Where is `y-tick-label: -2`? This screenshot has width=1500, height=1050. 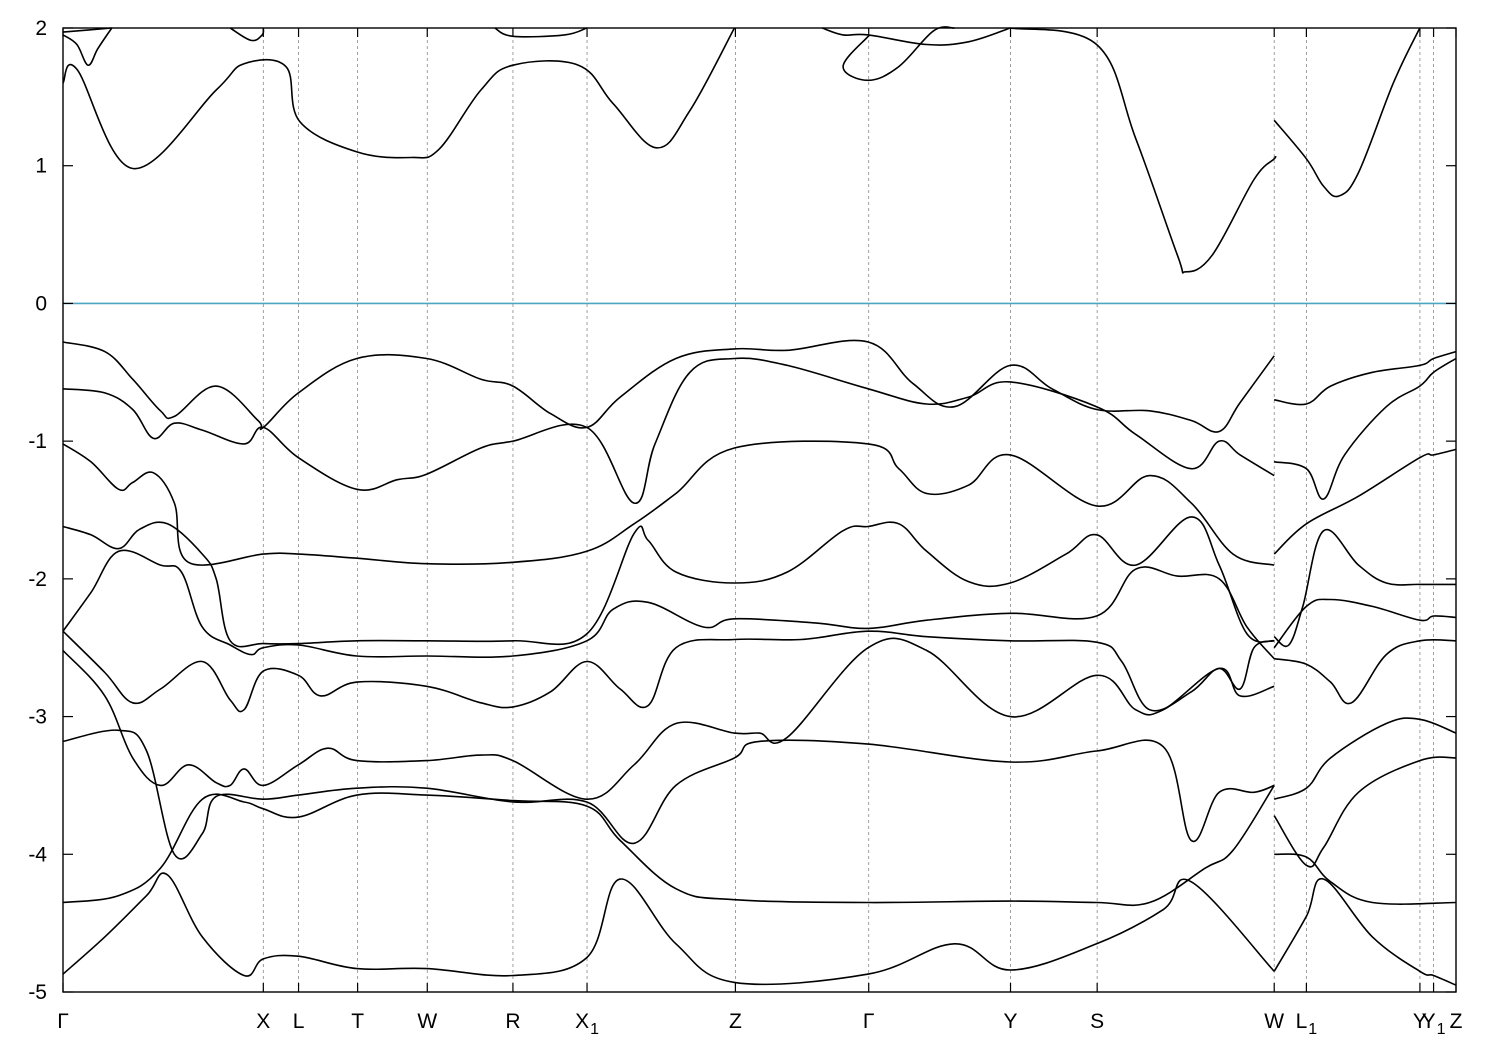
y-tick-label: -2 is located at coordinates (37, 579).